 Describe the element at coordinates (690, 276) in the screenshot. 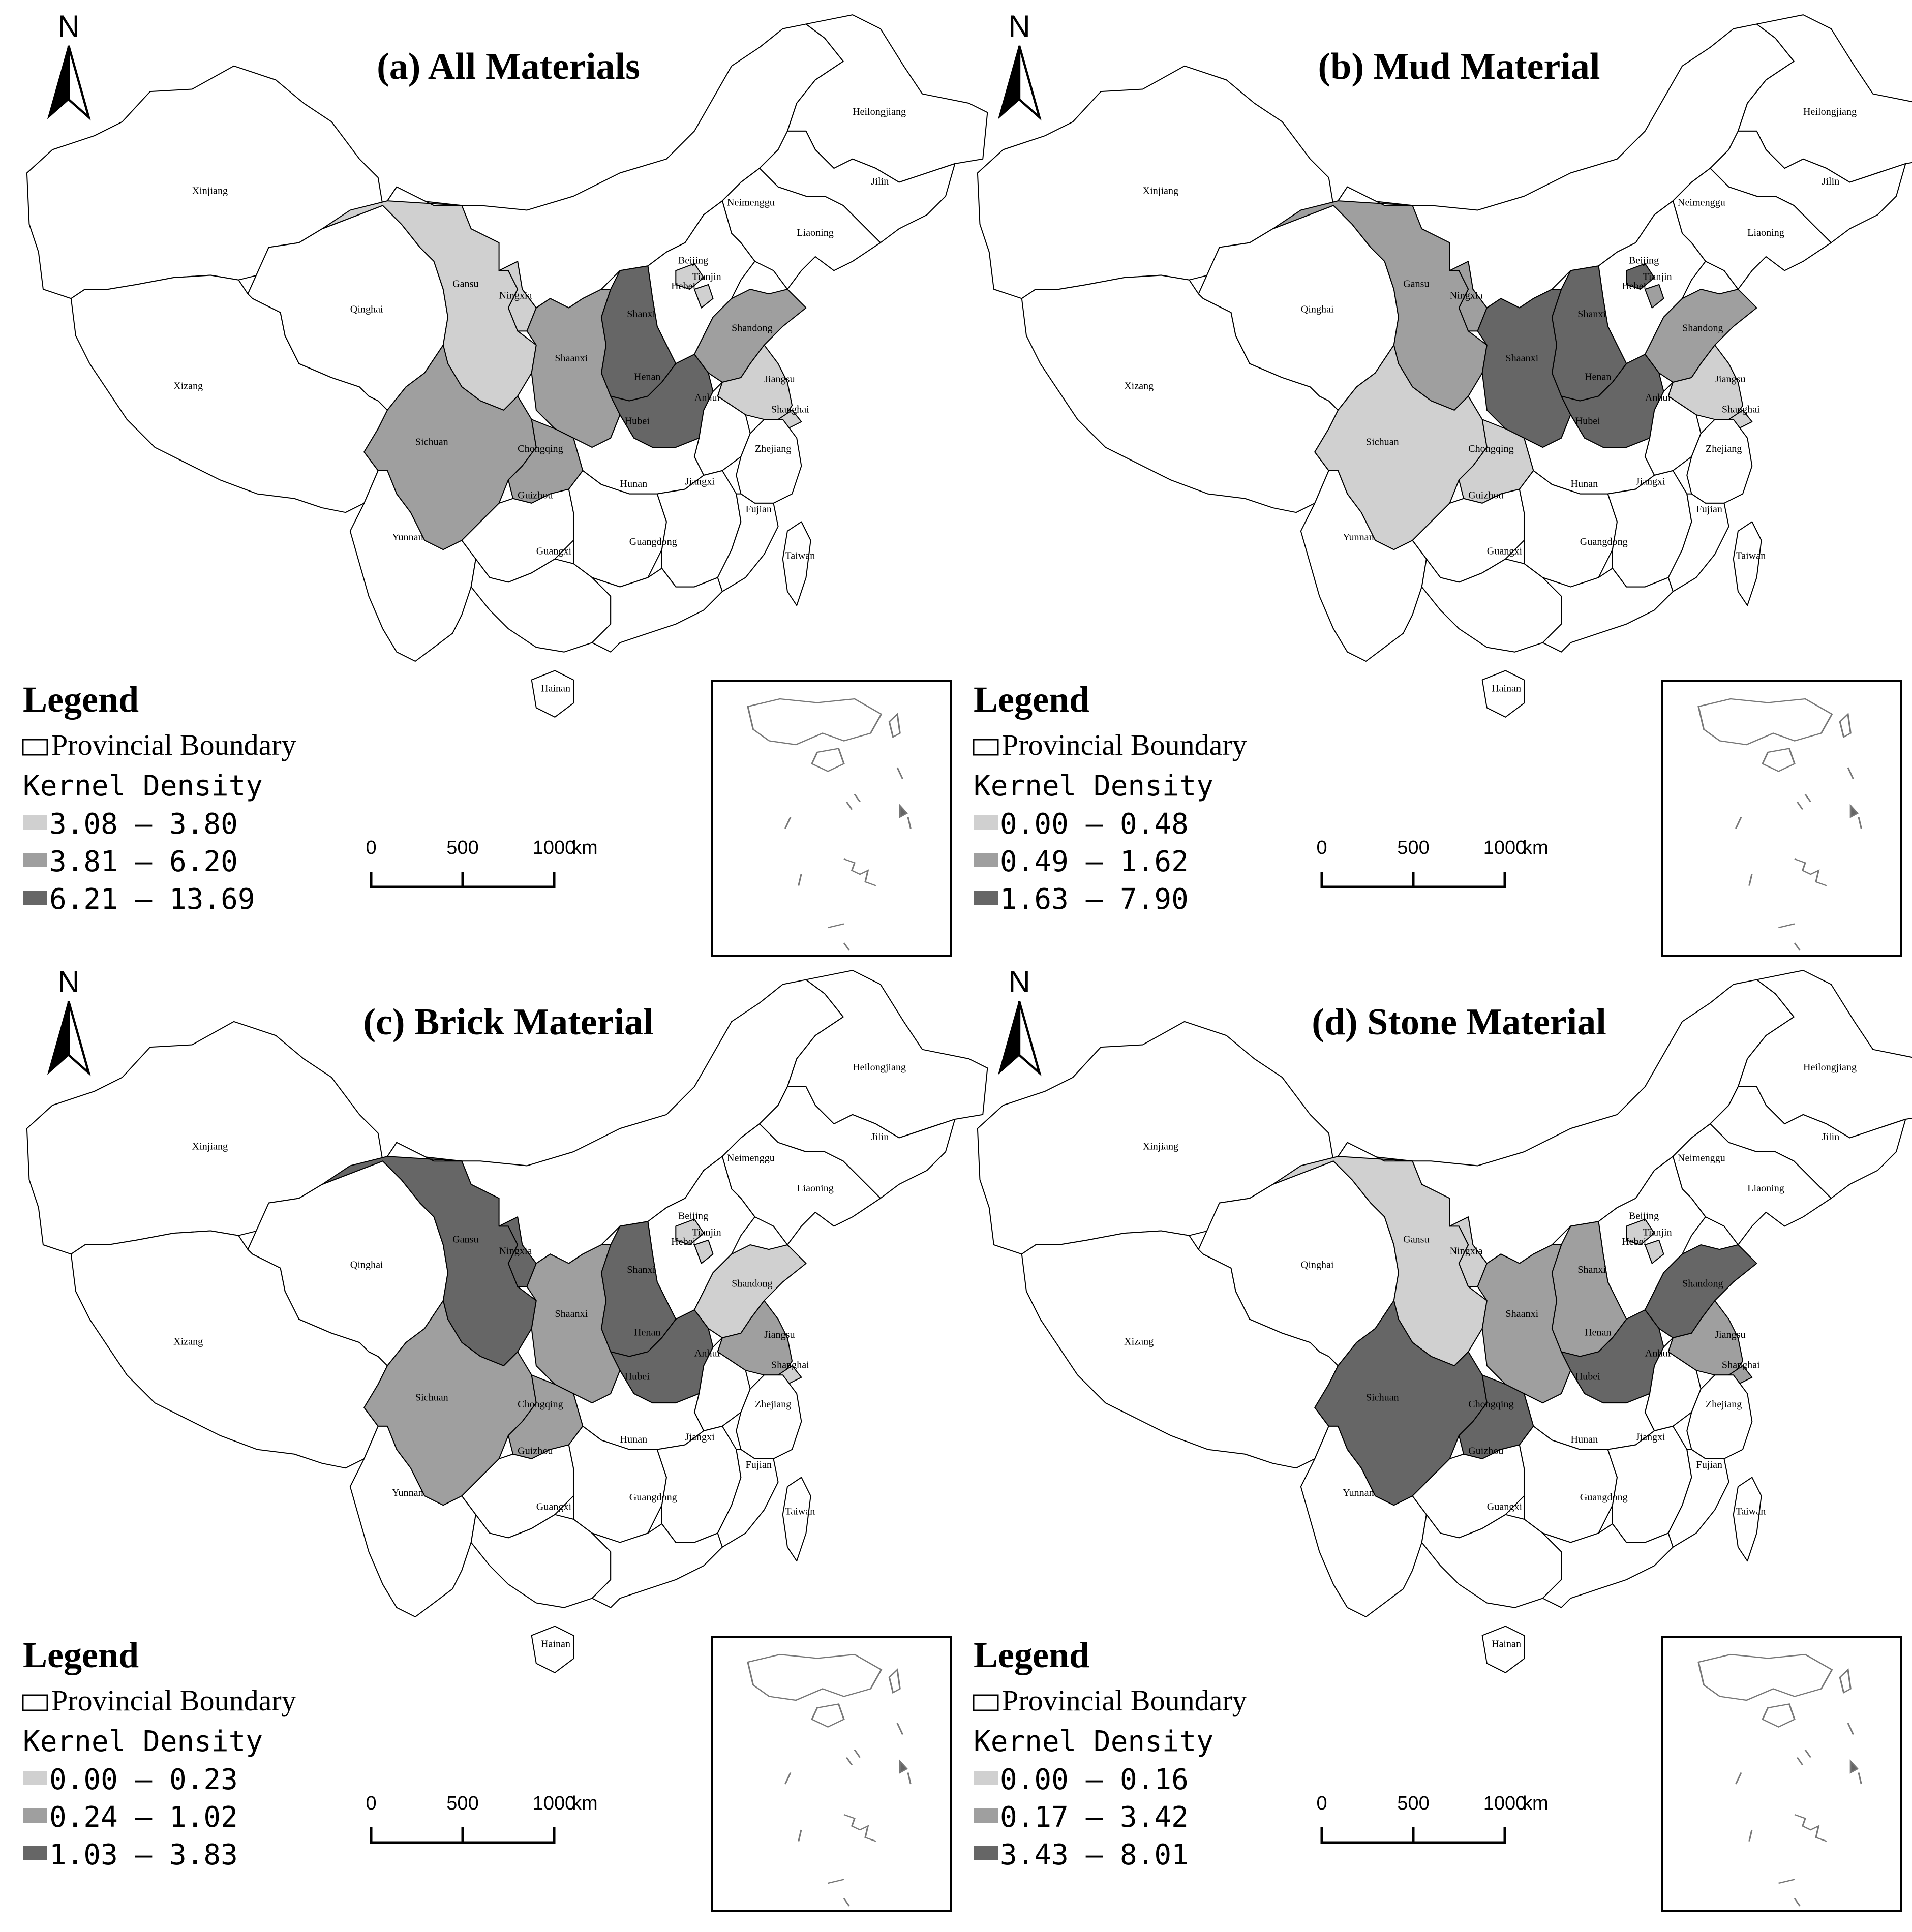

I see `province-beijing` at that location.